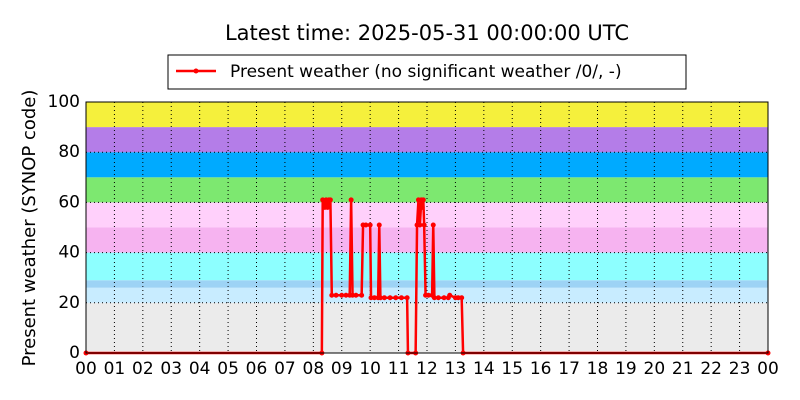 This screenshot has width=800, height=400. What do you see at coordinates (171, 369) in the screenshot?
I see `x-tick-label: 03` at bounding box center [171, 369].